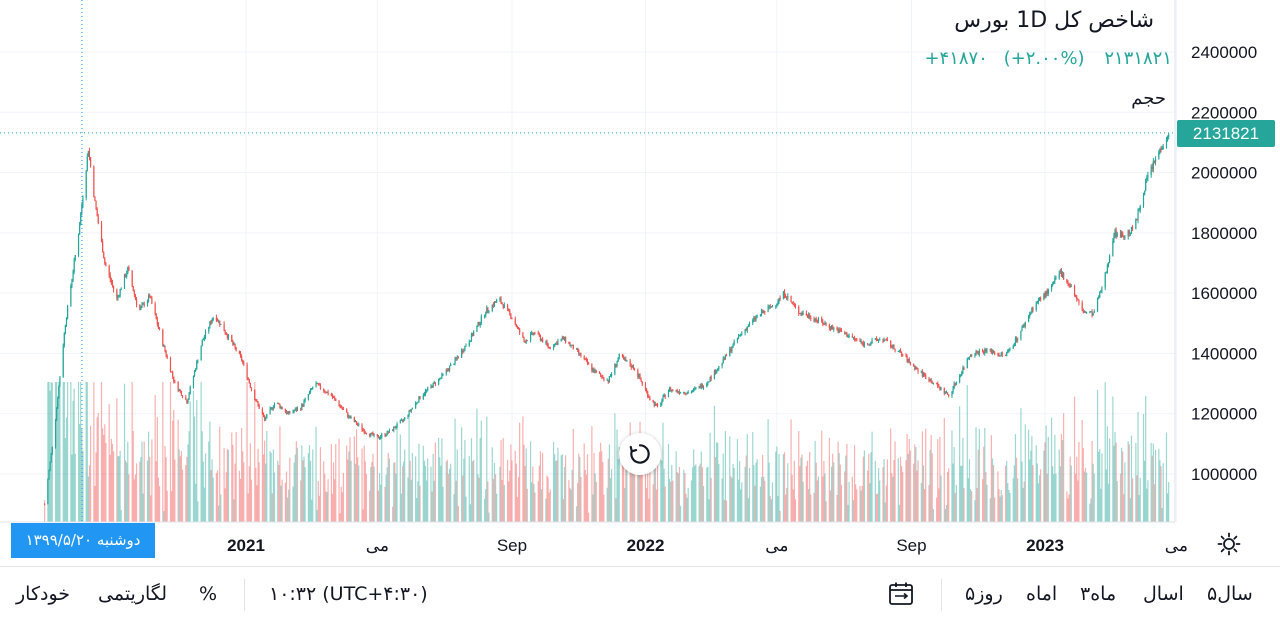 This screenshot has width=1280, height=624. What do you see at coordinates (43, 594) in the screenshot?
I see `auto-scale-toggle: خودکار` at bounding box center [43, 594].